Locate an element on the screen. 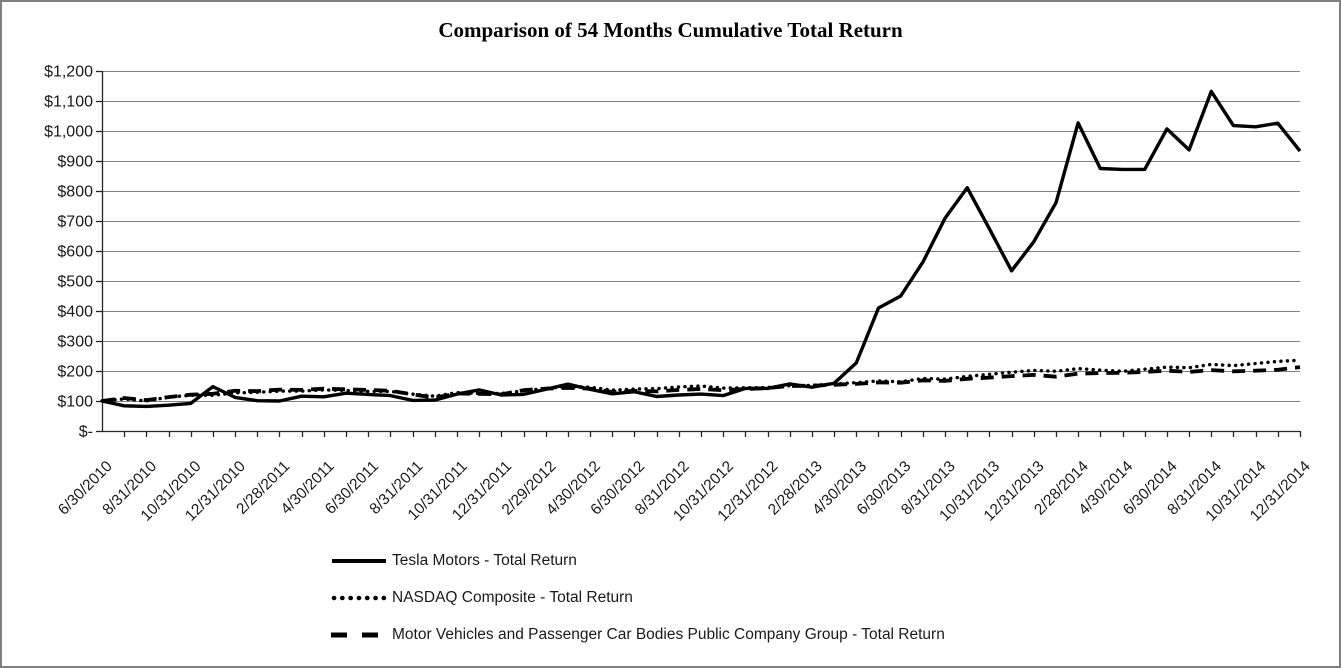 The width and height of the screenshot is (1341, 668). y-axis-label: $- is located at coordinates (86, 432).